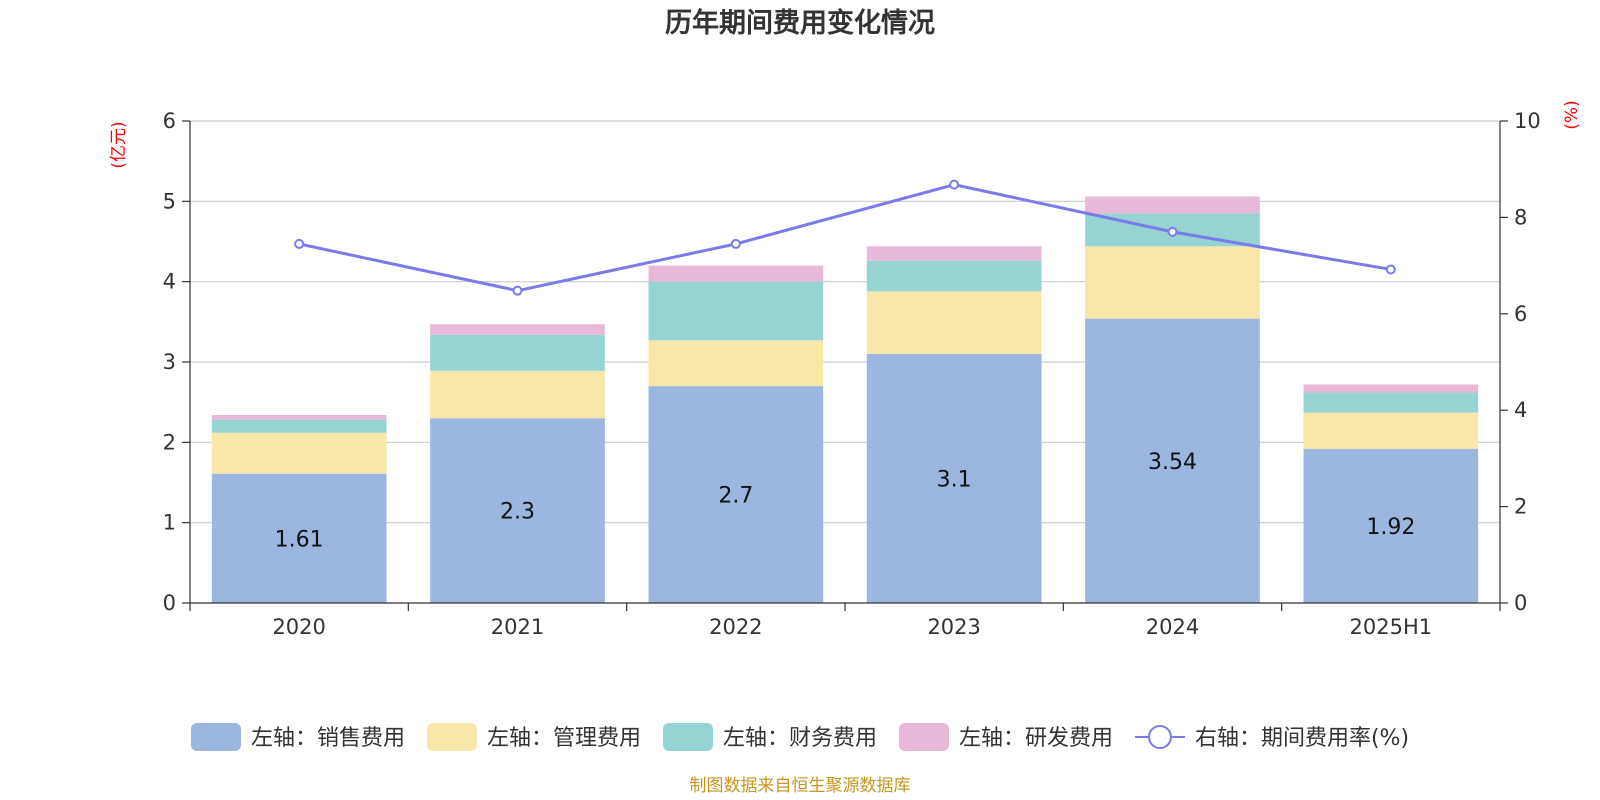 This screenshot has width=1600, height=800. What do you see at coordinates (169, 603) in the screenshot?
I see `left-tick-label: 0` at bounding box center [169, 603].